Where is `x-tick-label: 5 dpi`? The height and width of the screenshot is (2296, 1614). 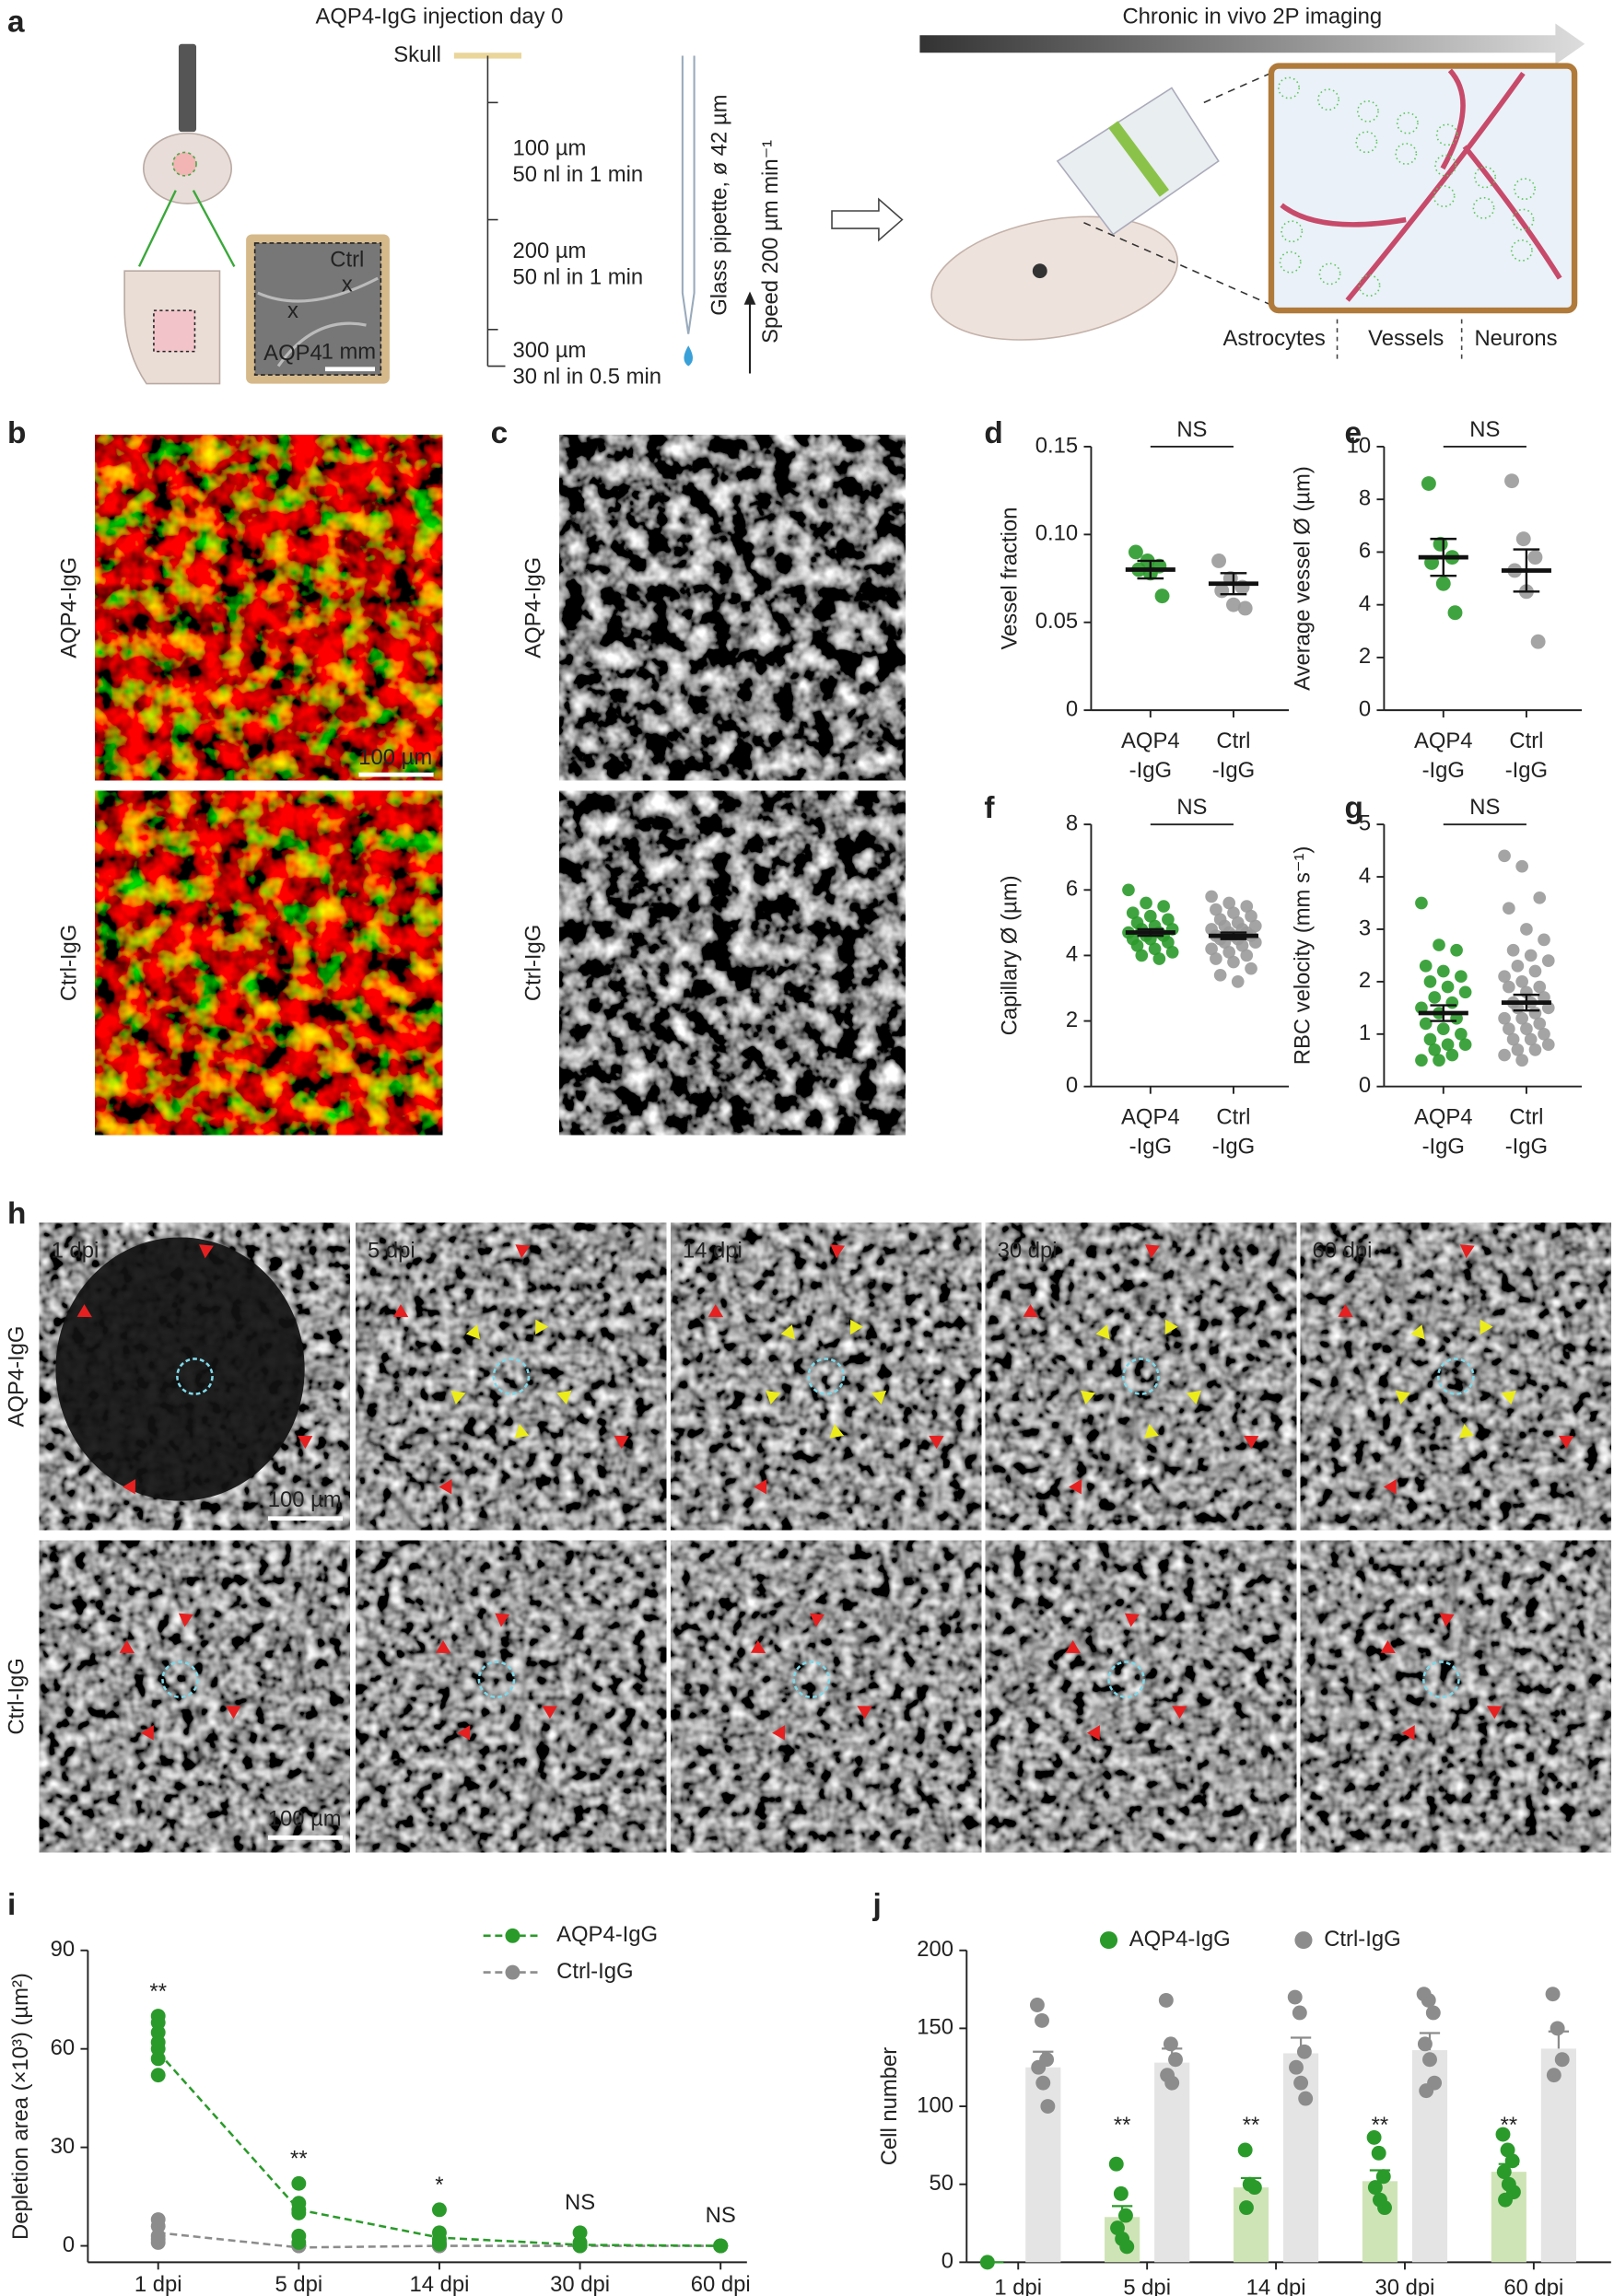
x-tick-label: 5 dpi is located at coordinates (298, 2284).